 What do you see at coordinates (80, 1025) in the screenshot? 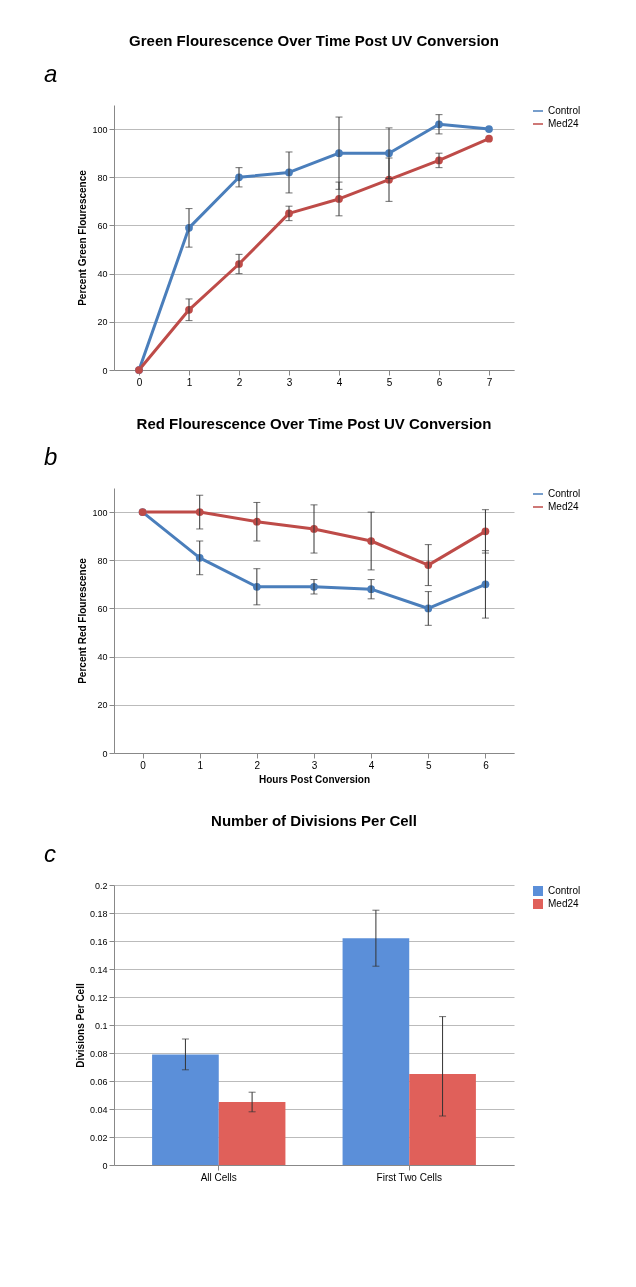
I see `y-axis-title: Divisions Per Cell` at bounding box center [80, 1025].